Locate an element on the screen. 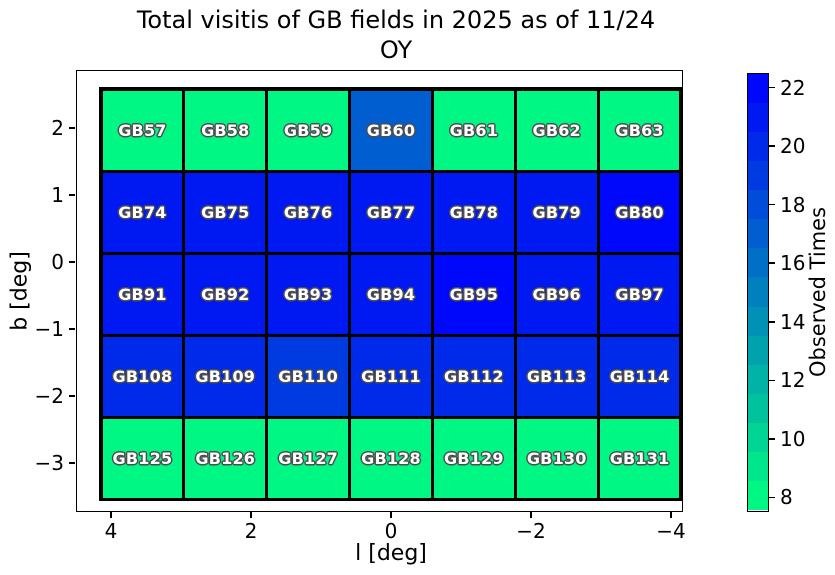 This screenshot has height=575, width=835. field-cell-gb74: GB74 is located at coordinates (142, 212).